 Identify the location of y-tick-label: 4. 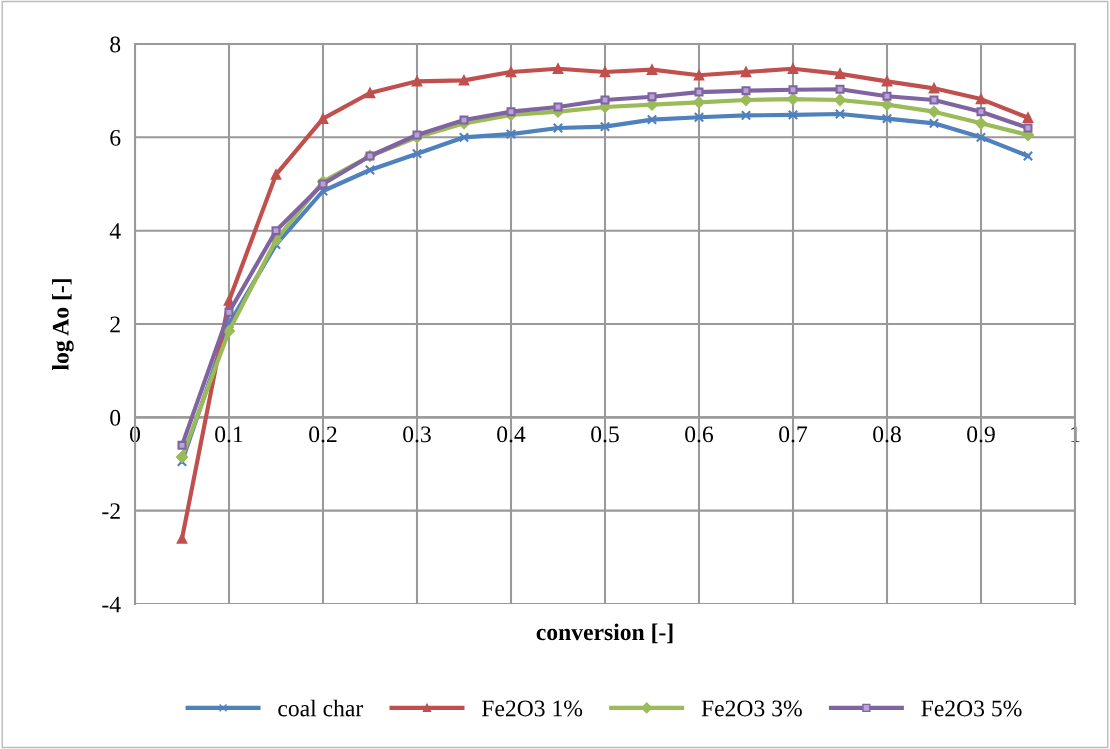
(115, 231).